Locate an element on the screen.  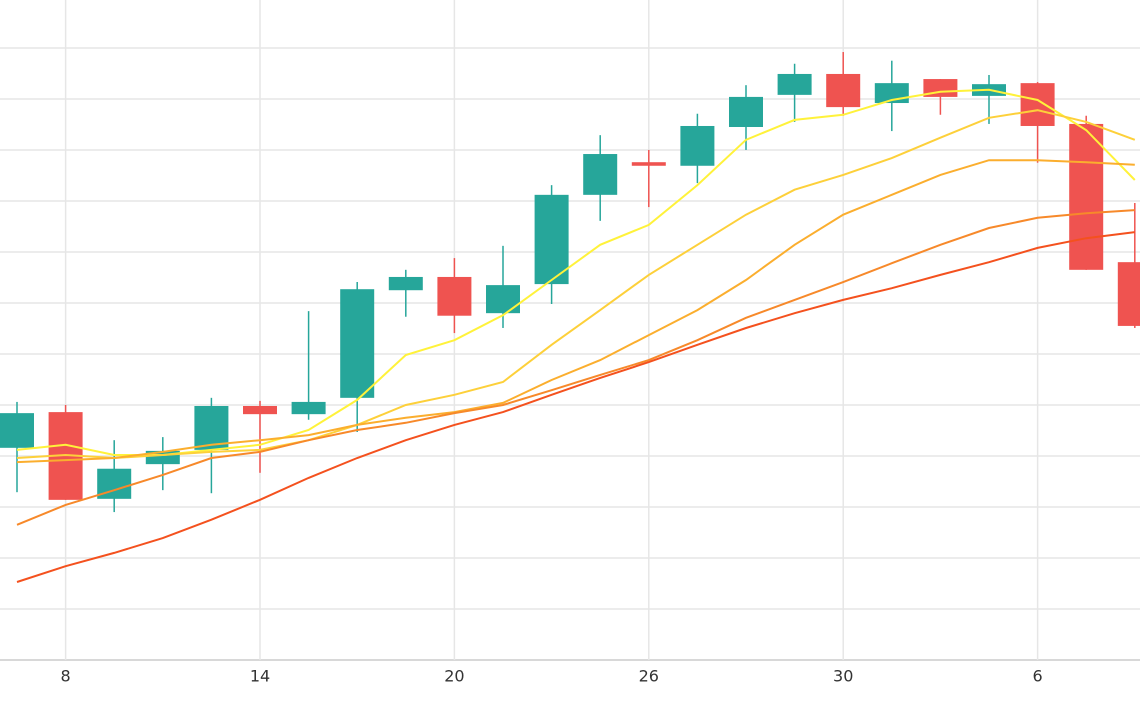
x-tick-label: 8 is located at coordinates (66, 676).